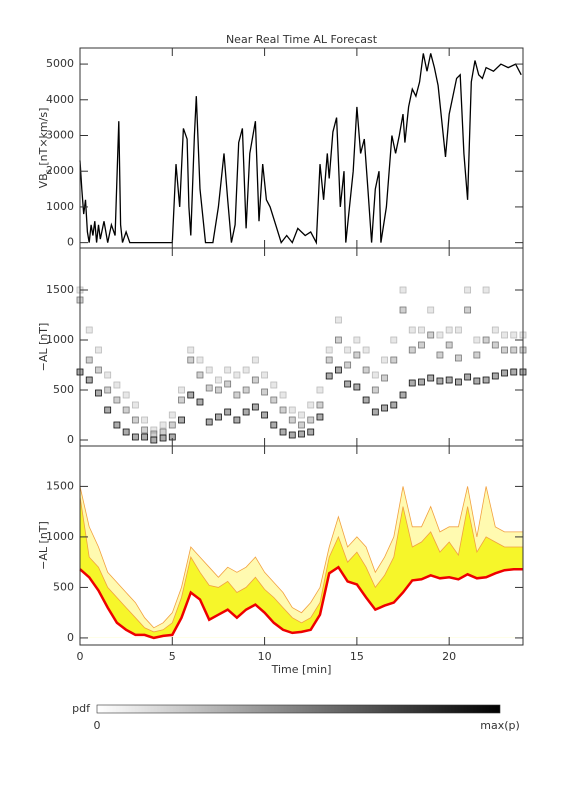 The width and height of the screenshot is (576, 796). Describe the element at coordinates (63, 389) in the screenshot. I see `y-tick-label: 500` at that location.